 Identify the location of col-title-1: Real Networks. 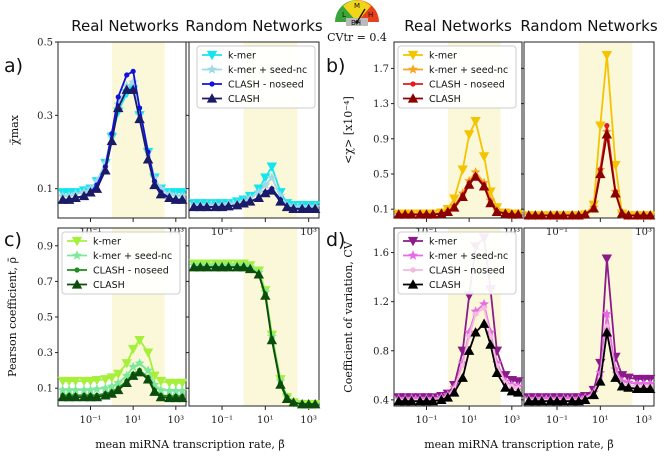
(125, 26).